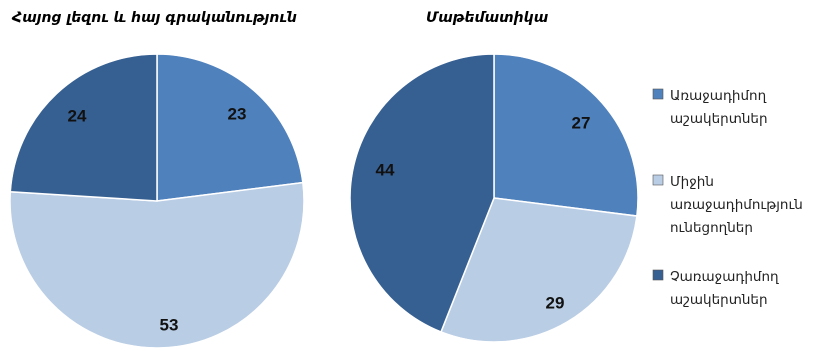  I want to click on legend-label: ունեցողներ, so click(711, 228).